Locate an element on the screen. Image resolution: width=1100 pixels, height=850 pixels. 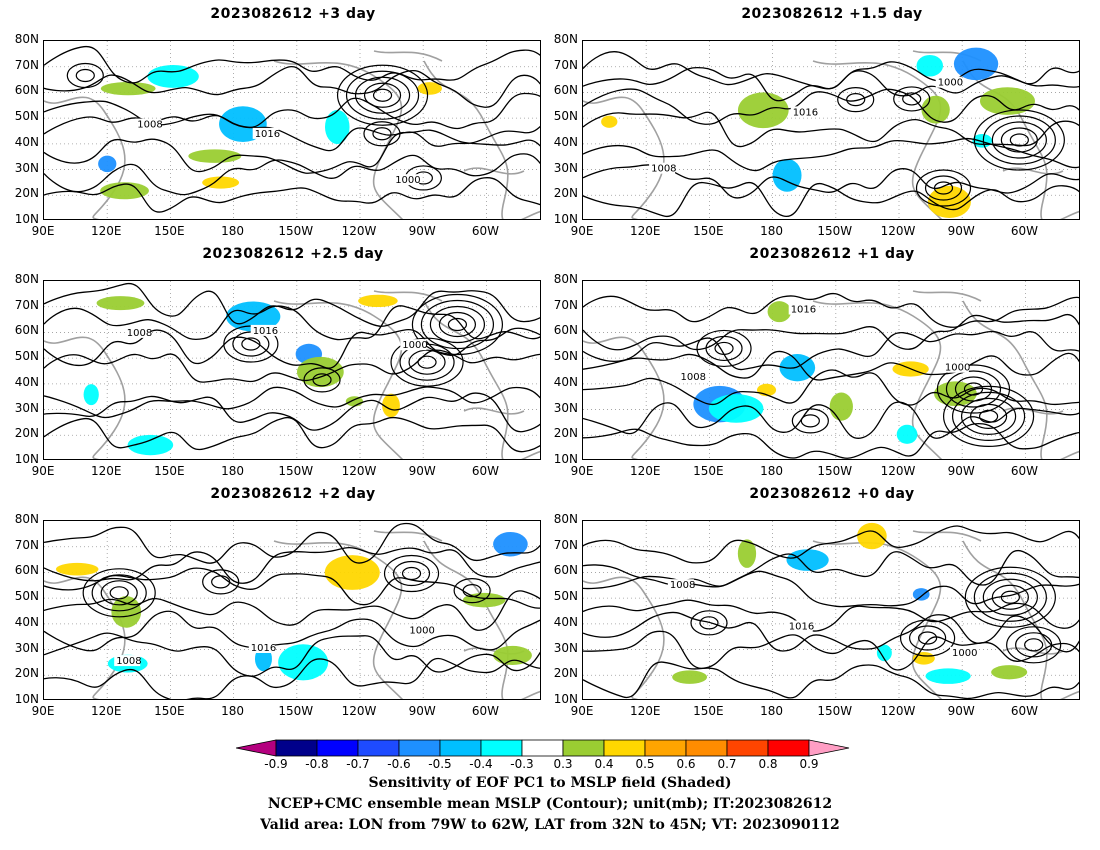
colorbar-tick-label: -0.6 is located at coordinates (399, 764).